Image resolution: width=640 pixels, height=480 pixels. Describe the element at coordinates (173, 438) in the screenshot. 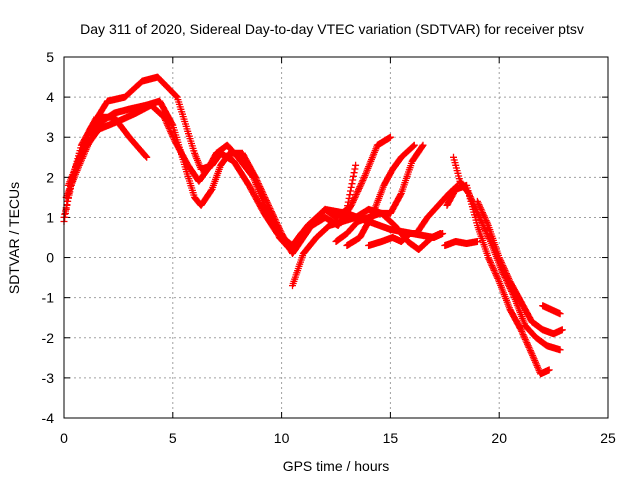

I see `x-tick-label: 5` at that location.